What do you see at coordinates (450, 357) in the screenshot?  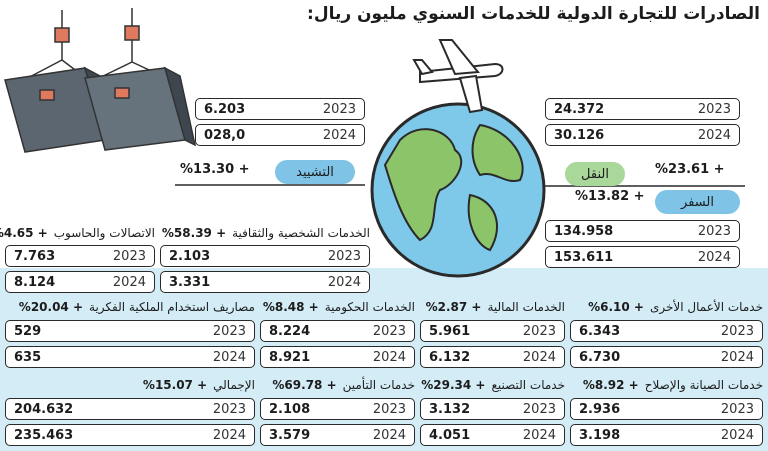 I see `value: 6.132` at bounding box center [450, 357].